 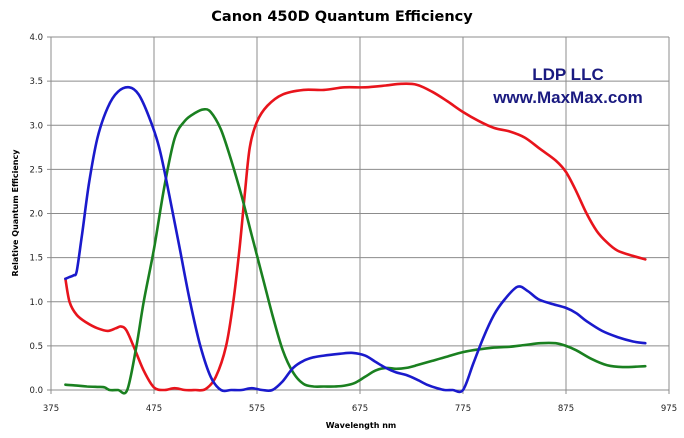 What do you see at coordinates (342, 17) in the screenshot?
I see `chart-title: Canon 450D Quantum Efficiency` at bounding box center [342, 17].